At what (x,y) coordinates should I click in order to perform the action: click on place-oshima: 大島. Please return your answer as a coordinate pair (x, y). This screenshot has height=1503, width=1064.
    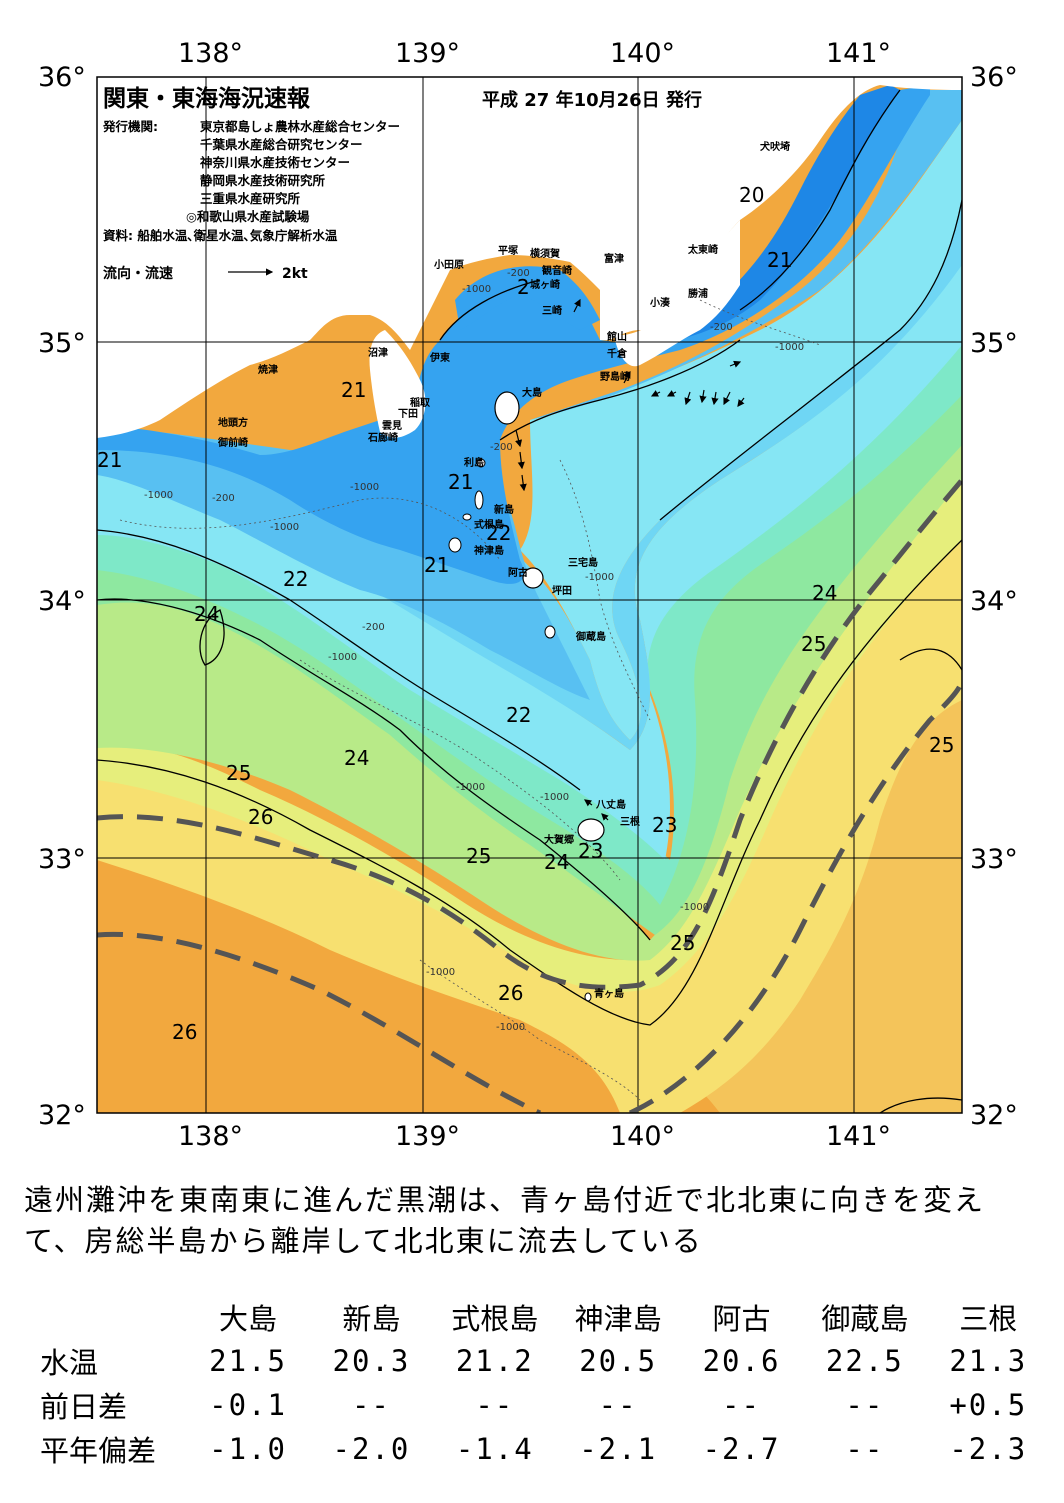
    Looking at the image, I should click on (532, 392).